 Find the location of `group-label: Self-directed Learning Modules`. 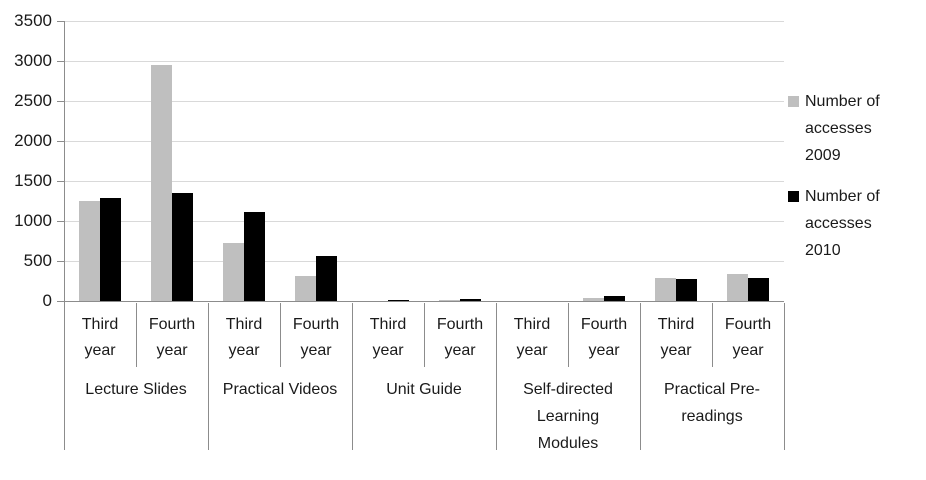

group-label: Self-directed Learning Modules is located at coordinates (568, 416).